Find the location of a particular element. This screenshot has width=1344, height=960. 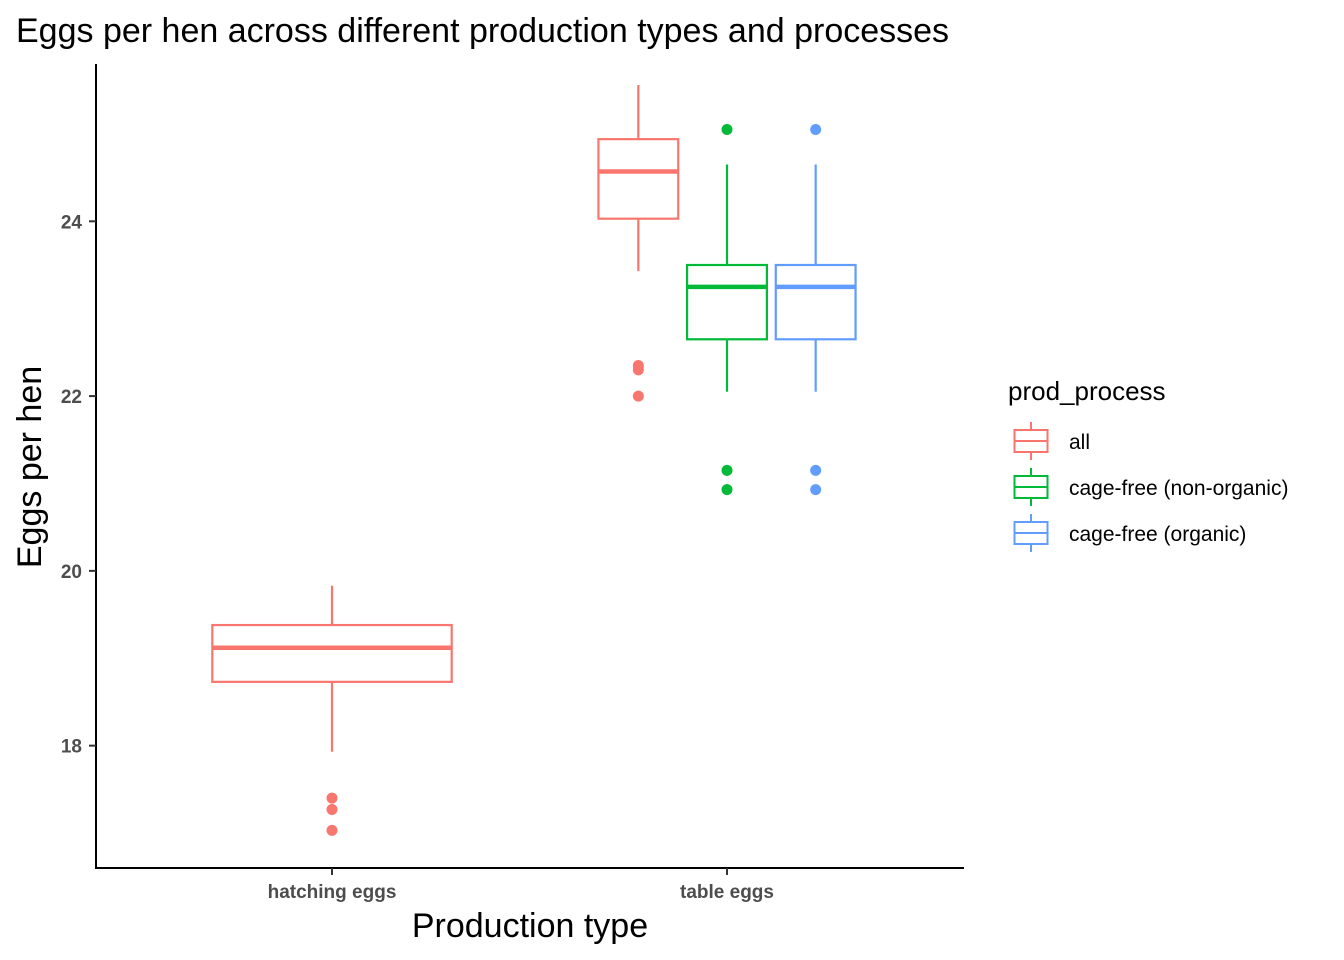

x-axis-ticks: hatching eggs table eggs is located at coordinates (521, 885).